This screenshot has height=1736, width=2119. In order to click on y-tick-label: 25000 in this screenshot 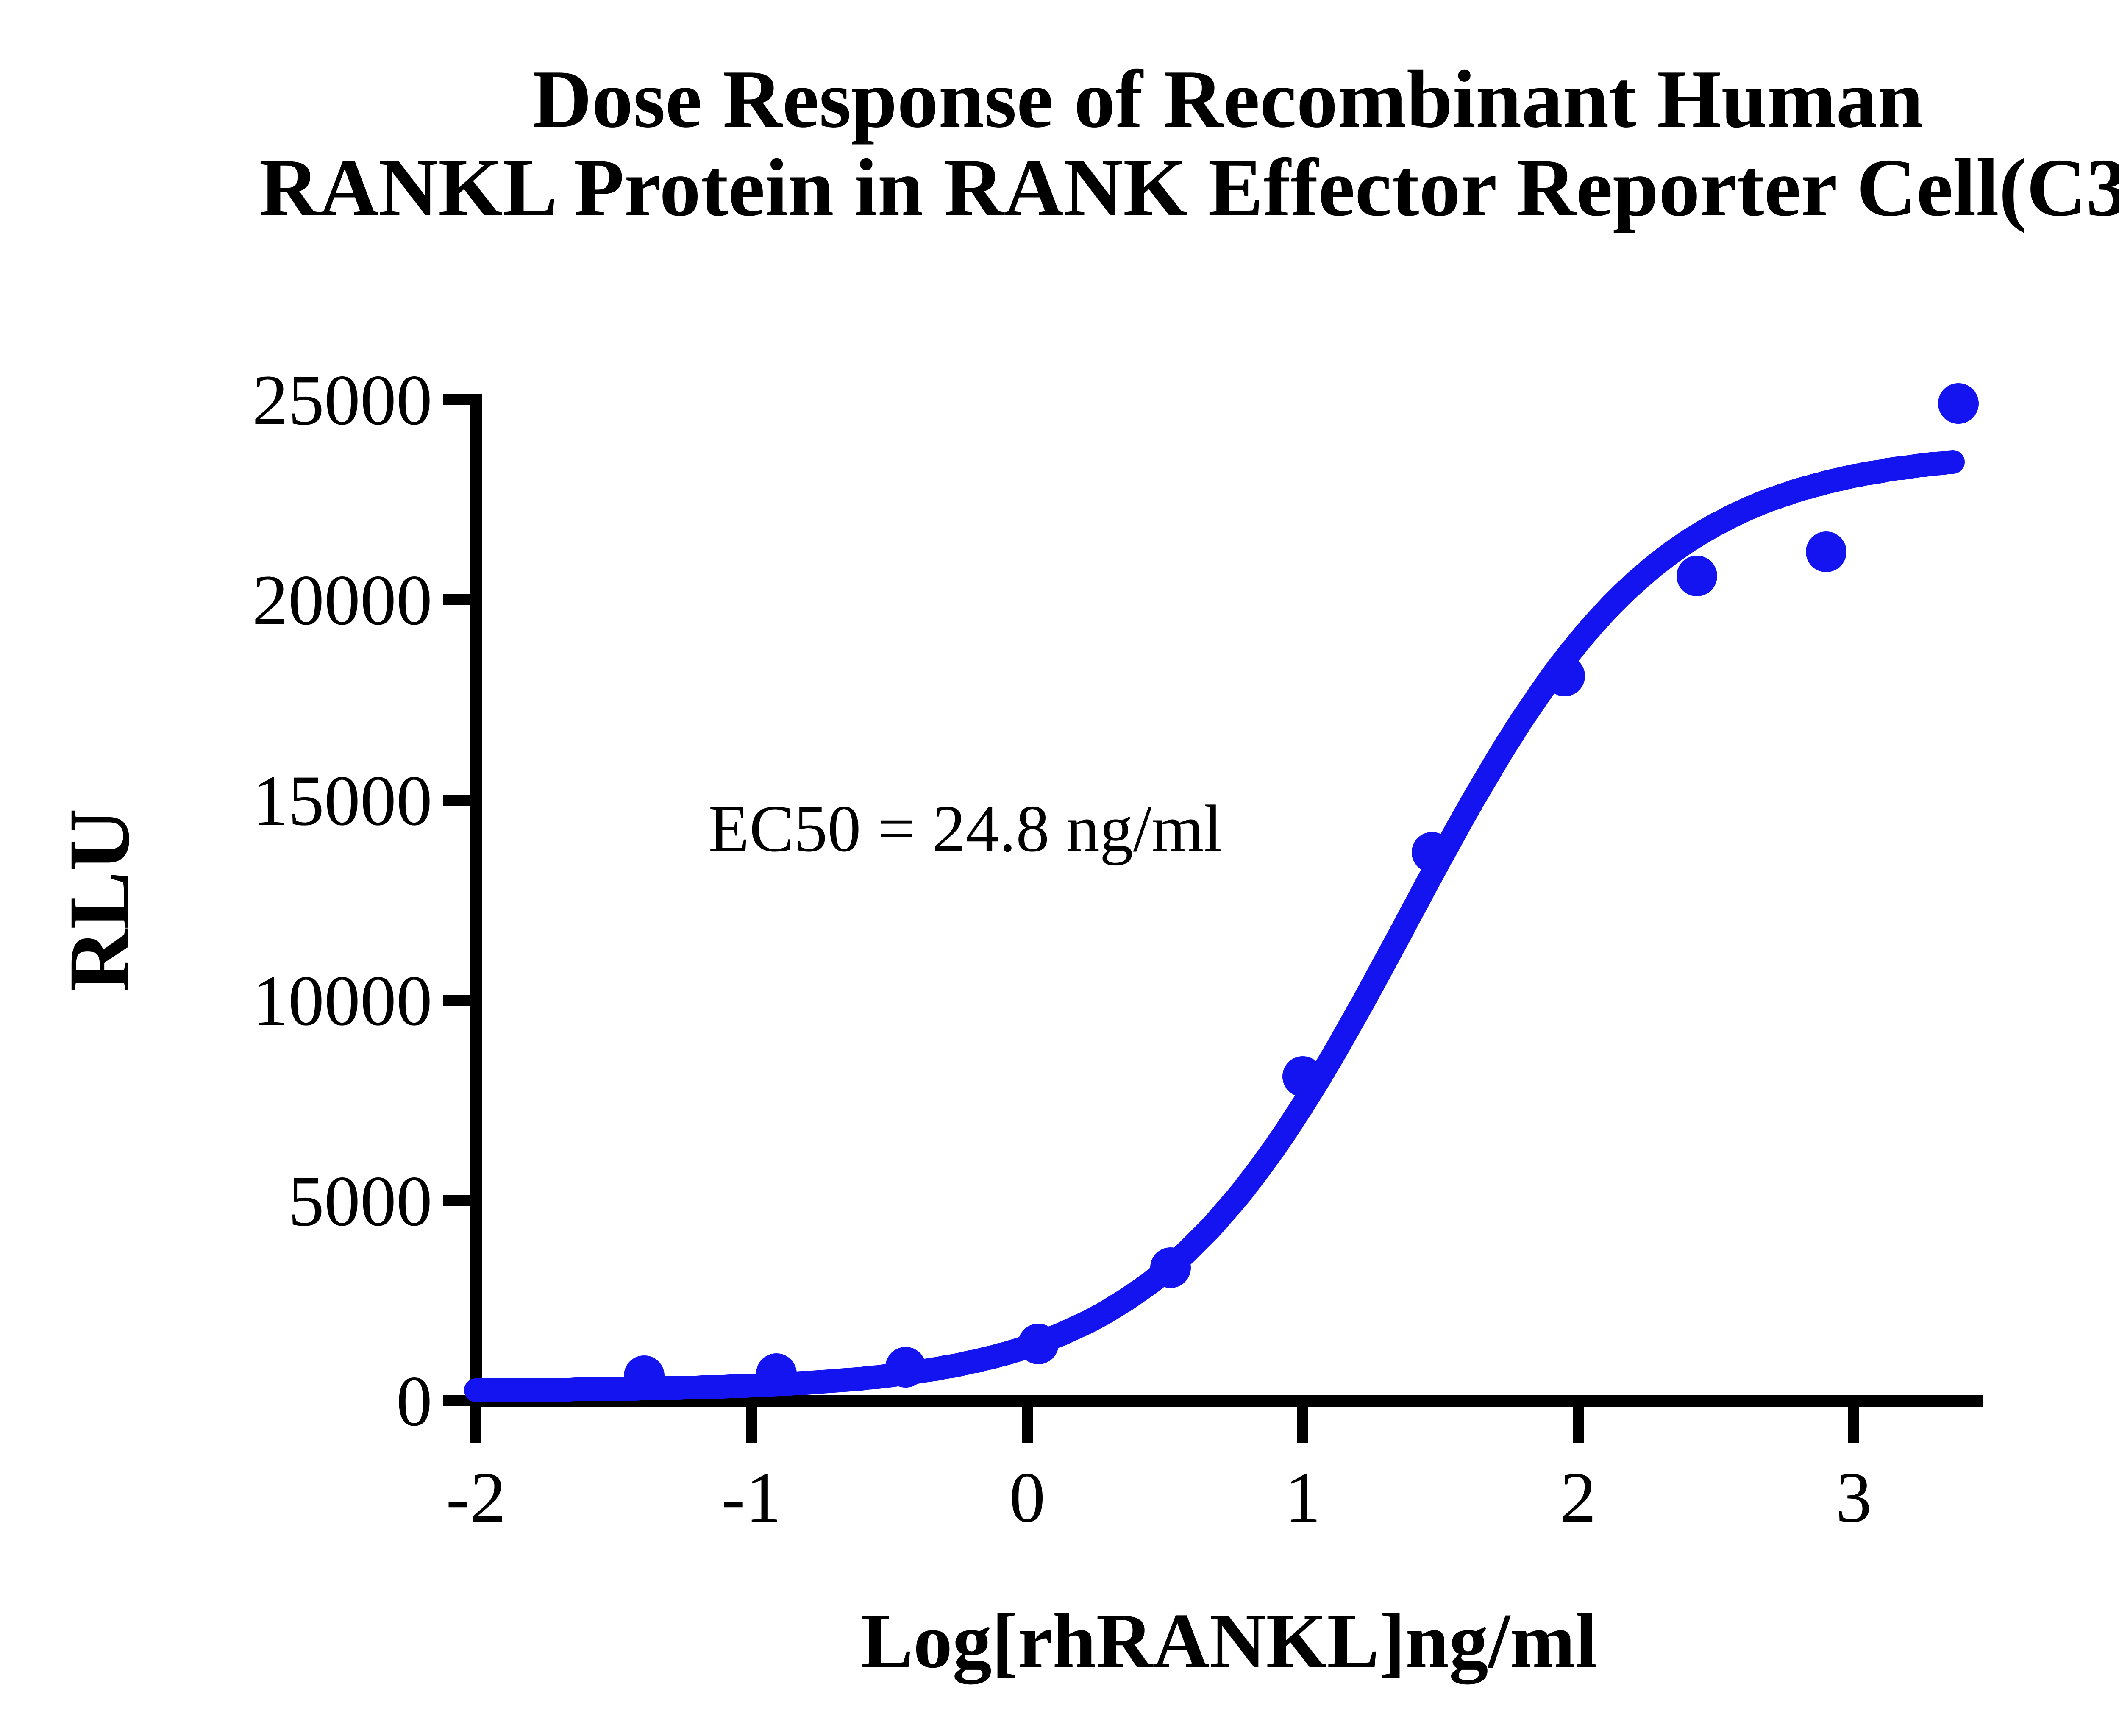, I will do `click(342, 400)`.